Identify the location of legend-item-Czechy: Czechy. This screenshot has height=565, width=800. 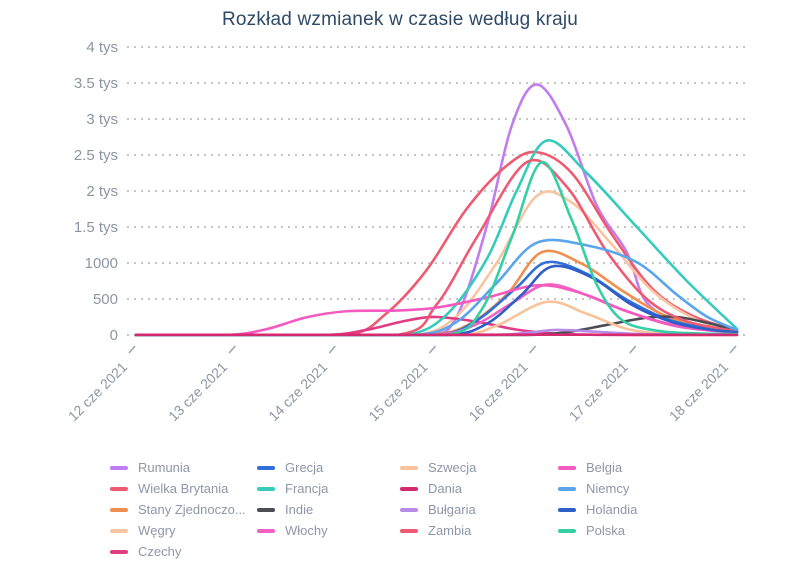
(178, 551).